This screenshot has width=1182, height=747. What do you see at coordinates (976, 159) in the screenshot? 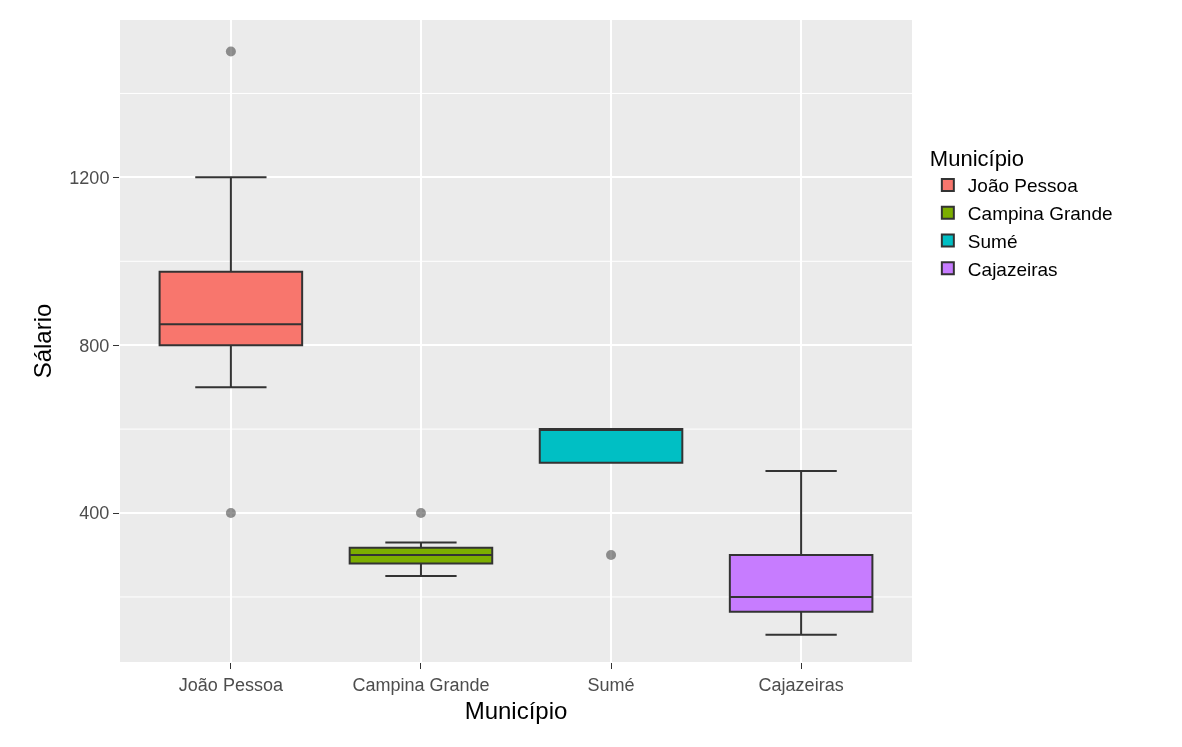
I see `legend-title: Município` at bounding box center [976, 159].